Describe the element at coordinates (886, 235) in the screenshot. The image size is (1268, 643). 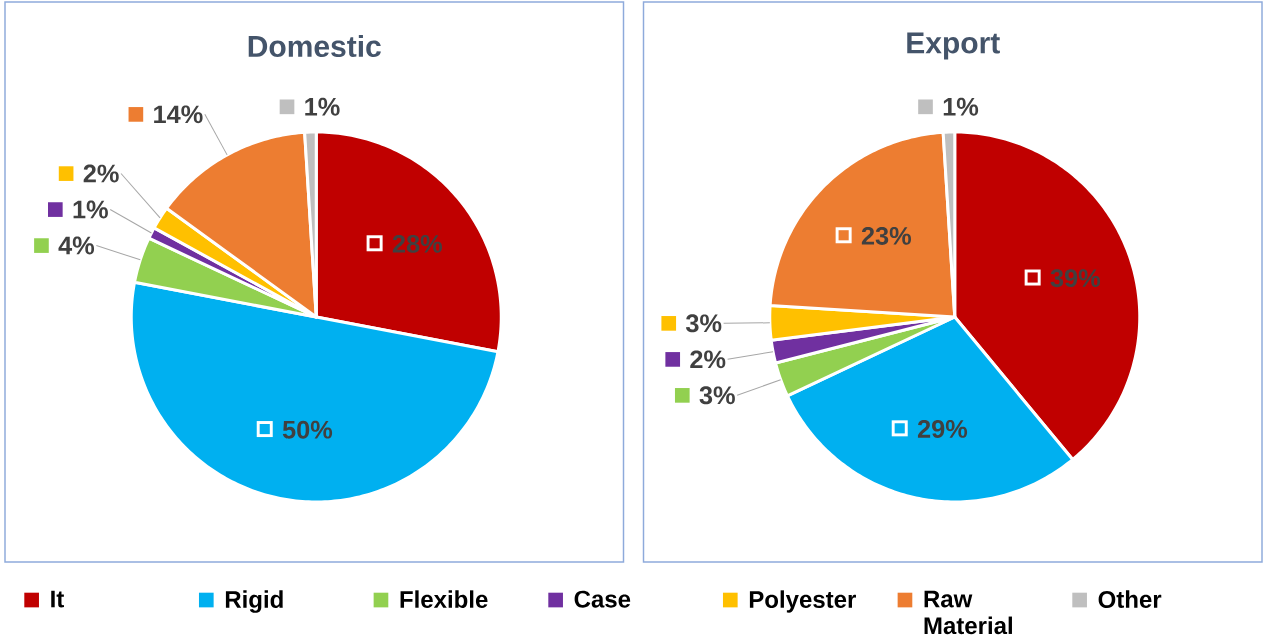
I see `data-label: 23%` at that location.